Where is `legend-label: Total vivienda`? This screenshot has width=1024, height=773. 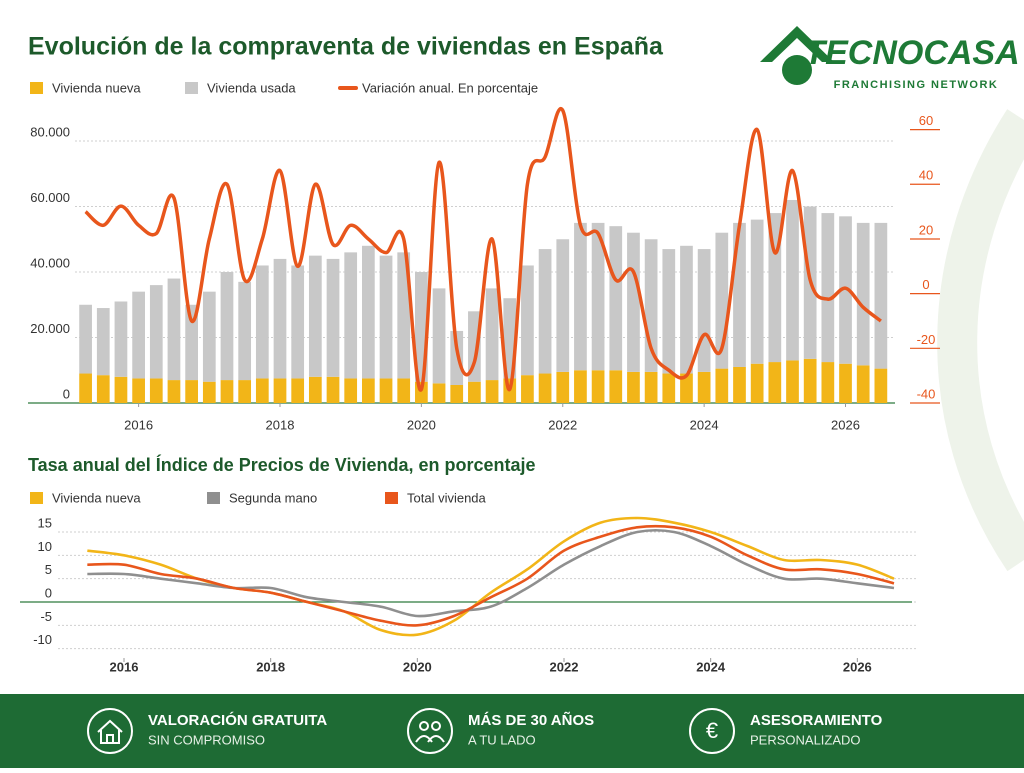 legend-label: Total vivienda is located at coordinates (447, 497).